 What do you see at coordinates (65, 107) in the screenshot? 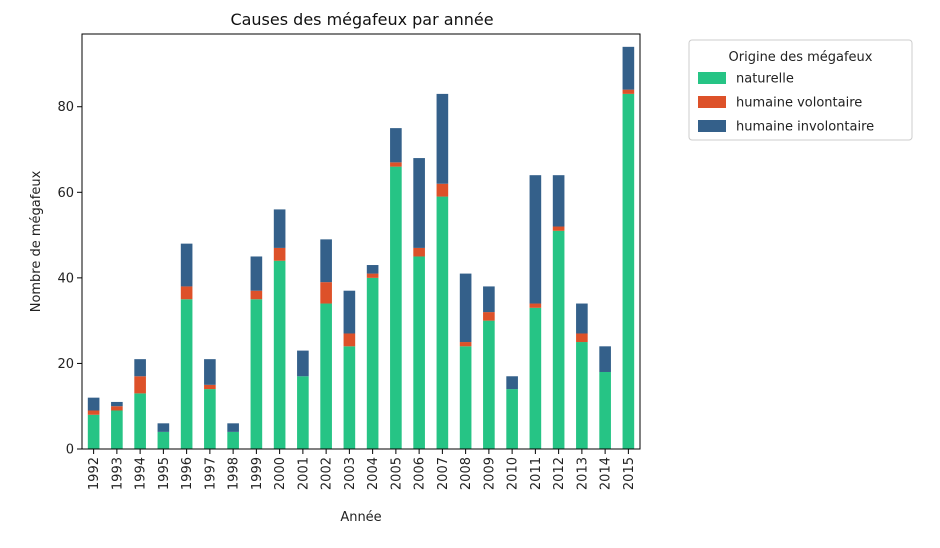
I see `y-tick-label-80: 80` at bounding box center [65, 107].